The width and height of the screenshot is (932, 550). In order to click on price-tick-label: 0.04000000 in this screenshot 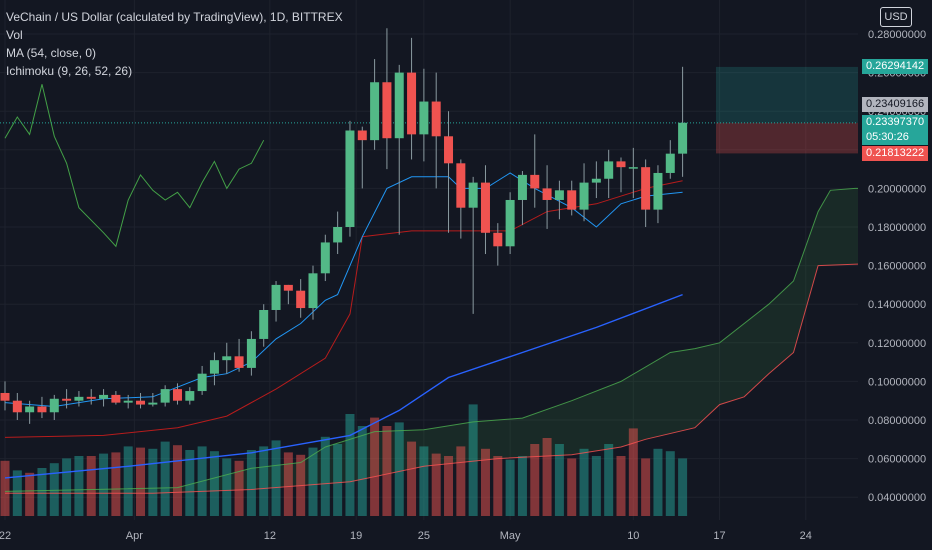, I will do `click(897, 498)`.